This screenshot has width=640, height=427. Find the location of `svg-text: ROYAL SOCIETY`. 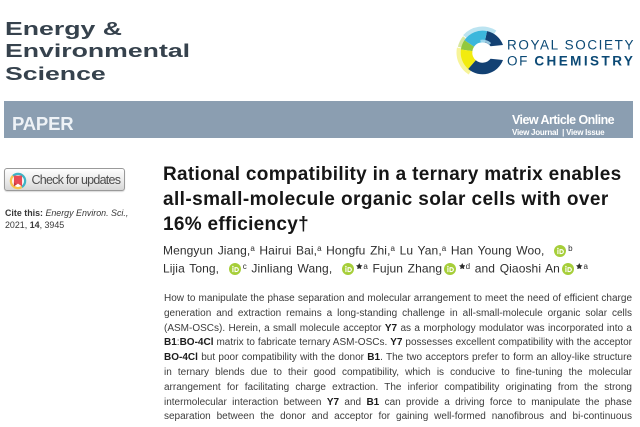

svg-text: ROYAL SOCIETY is located at coordinates (571, 45).